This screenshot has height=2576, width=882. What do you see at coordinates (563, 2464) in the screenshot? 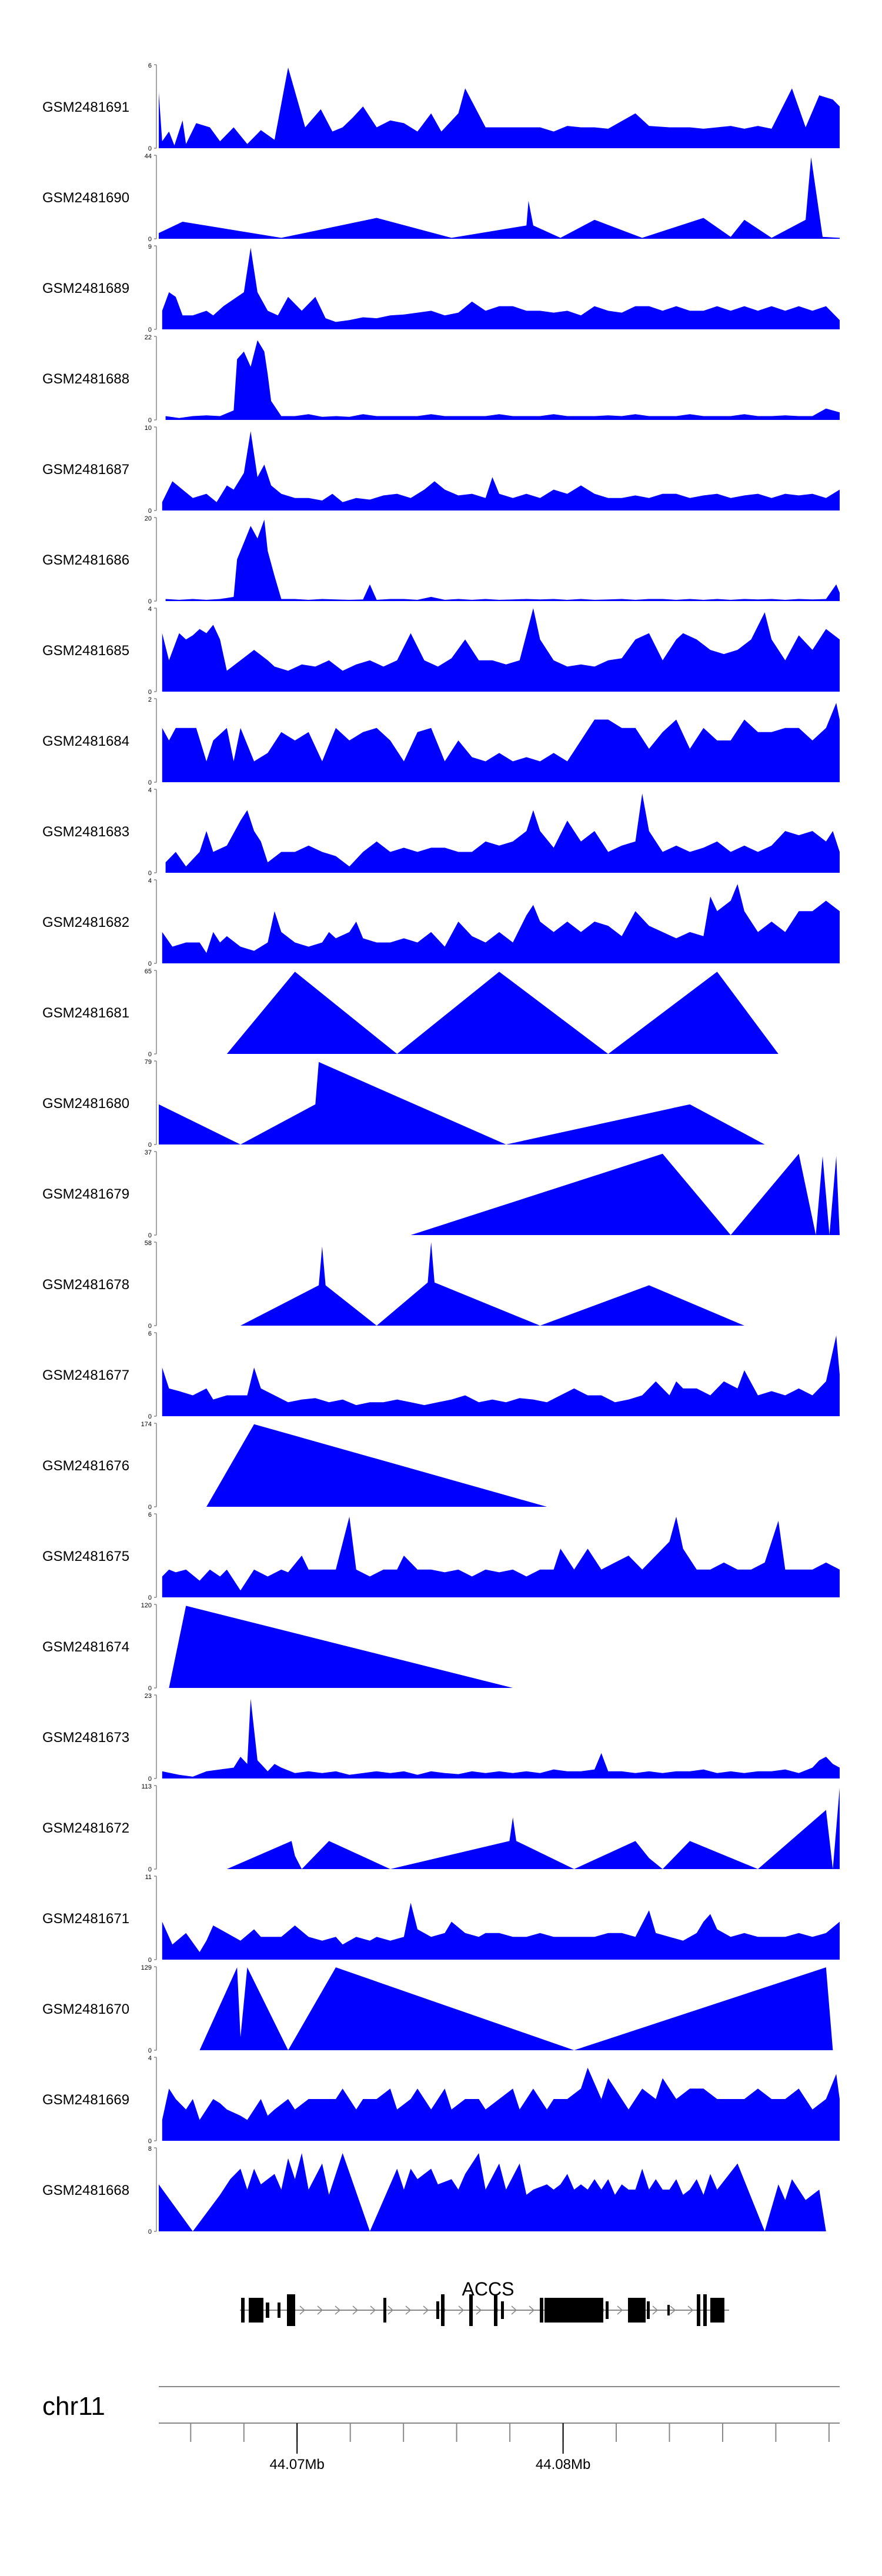
I see `tick-label-44-08mb: 44.08Mb` at bounding box center [563, 2464].